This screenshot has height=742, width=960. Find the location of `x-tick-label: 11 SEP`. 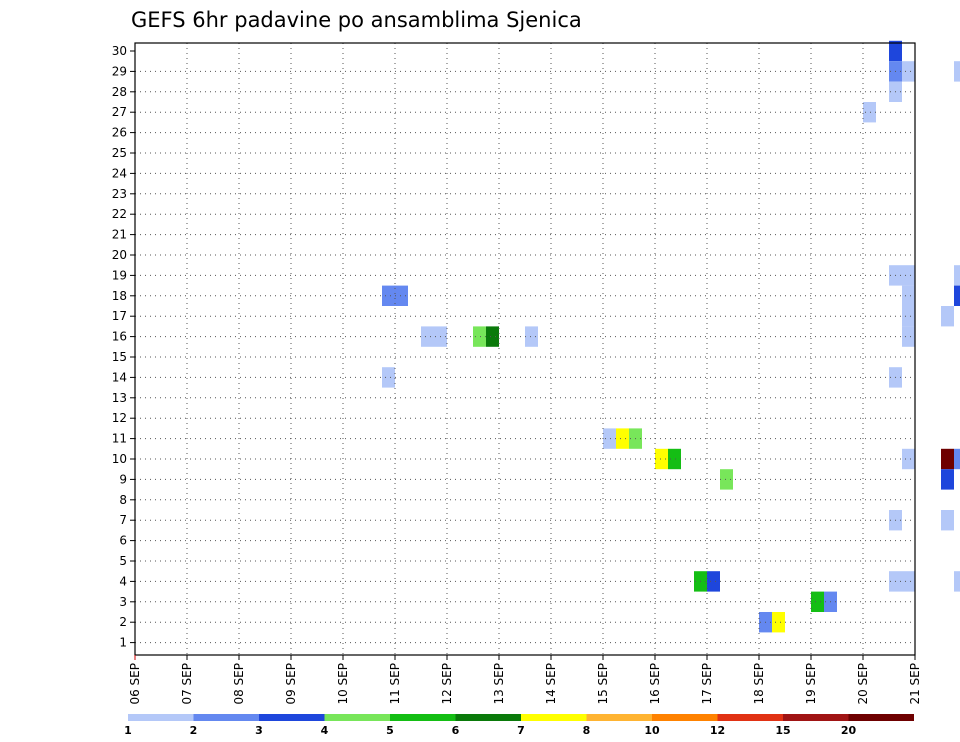

x-tick-label: 11 SEP is located at coordinates (395, 684).